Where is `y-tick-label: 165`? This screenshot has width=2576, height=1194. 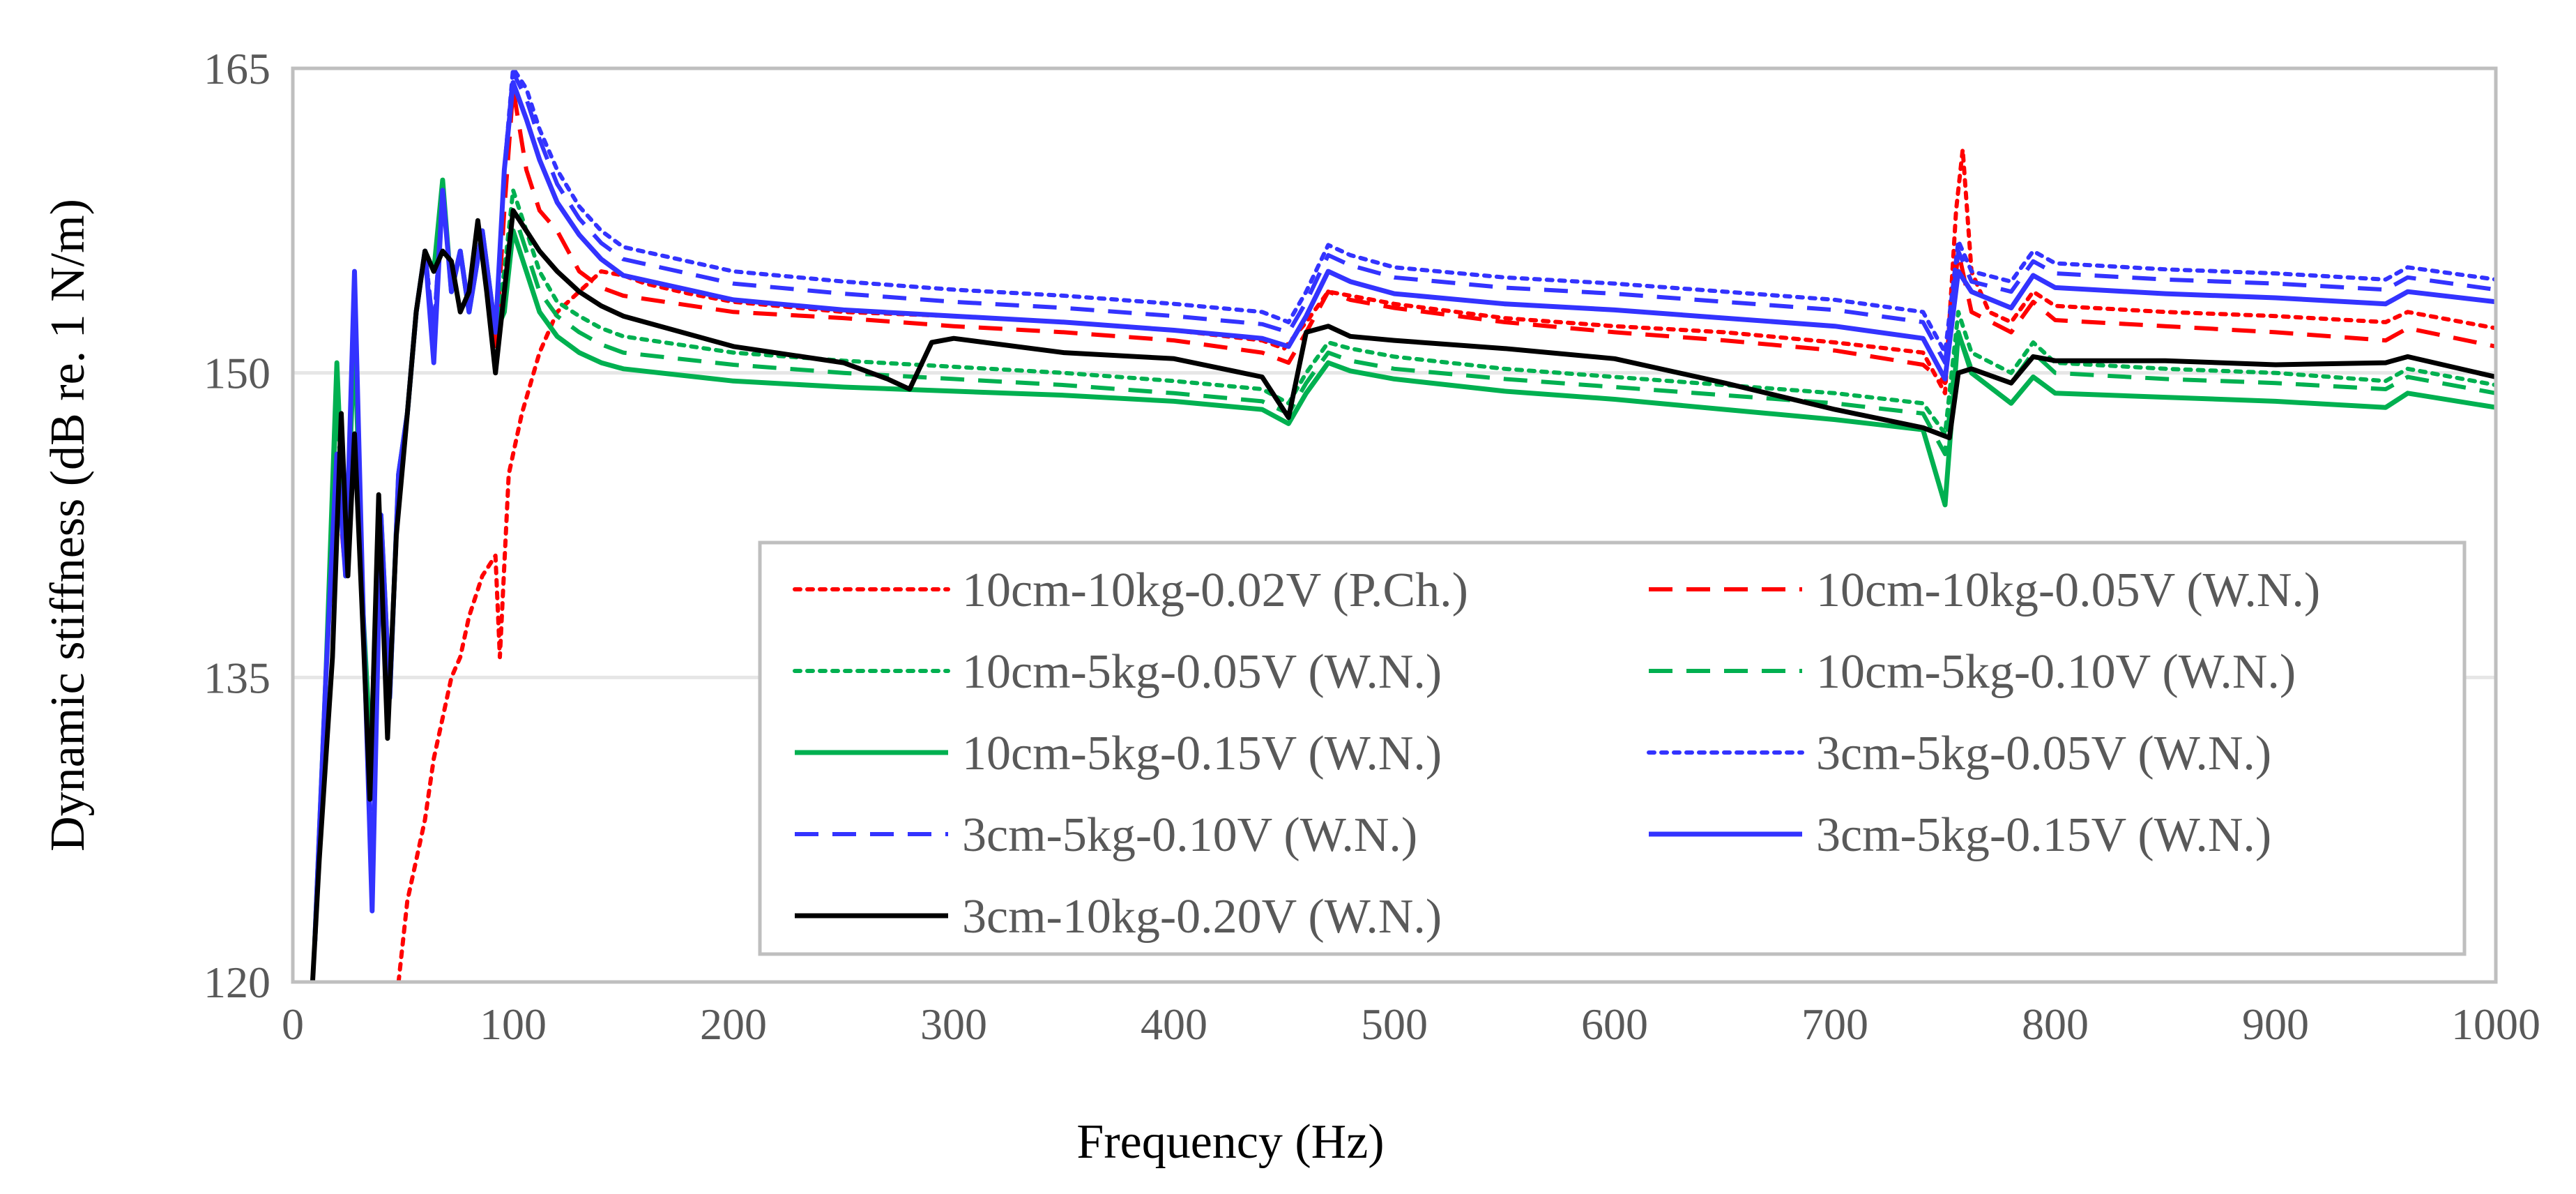 y-tick-label: 165 is located at coordinates (237, 68).